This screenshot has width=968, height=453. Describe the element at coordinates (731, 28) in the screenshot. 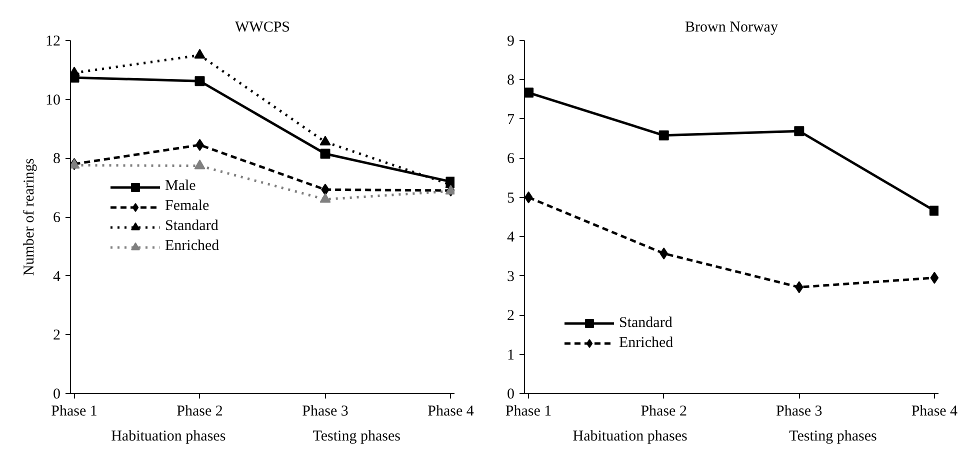

I see `chart-title: Brown Norway` at that location.